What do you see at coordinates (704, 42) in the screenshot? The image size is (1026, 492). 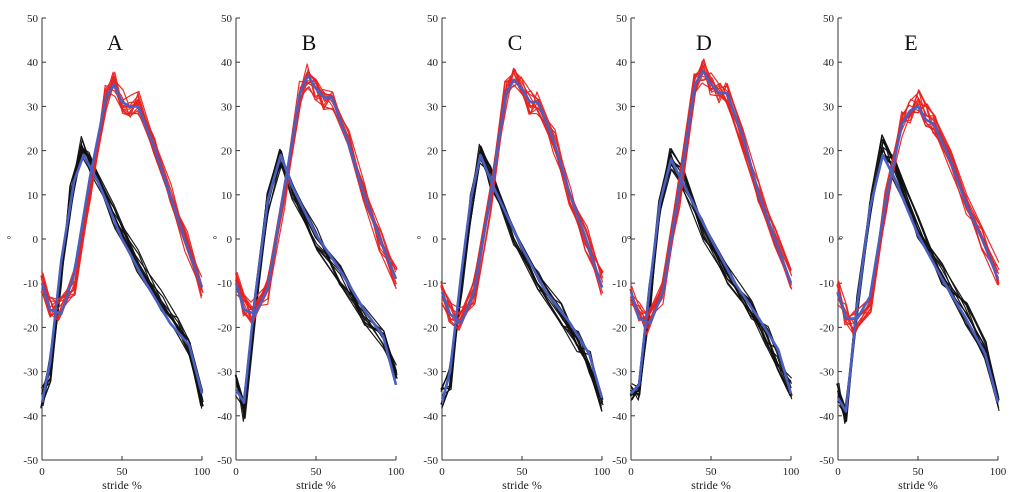 I see `panel-title: D` at bounding box center [704, 42].